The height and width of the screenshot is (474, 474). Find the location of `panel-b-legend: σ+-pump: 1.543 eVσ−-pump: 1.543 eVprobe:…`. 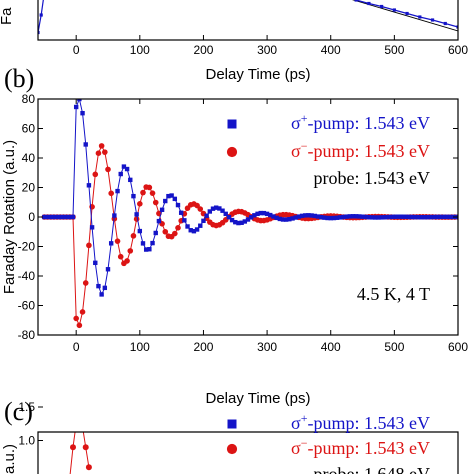

panel-b-legend: σ+-pump: 1.543 eVσ−-pump: 1.543 eVprobe:… is located at coordinates (328, 149).